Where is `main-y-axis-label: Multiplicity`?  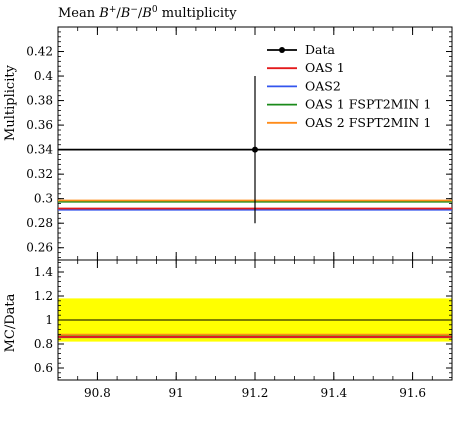
main-y-axis-label: Multiplicity is located at coordinates (10, 102).